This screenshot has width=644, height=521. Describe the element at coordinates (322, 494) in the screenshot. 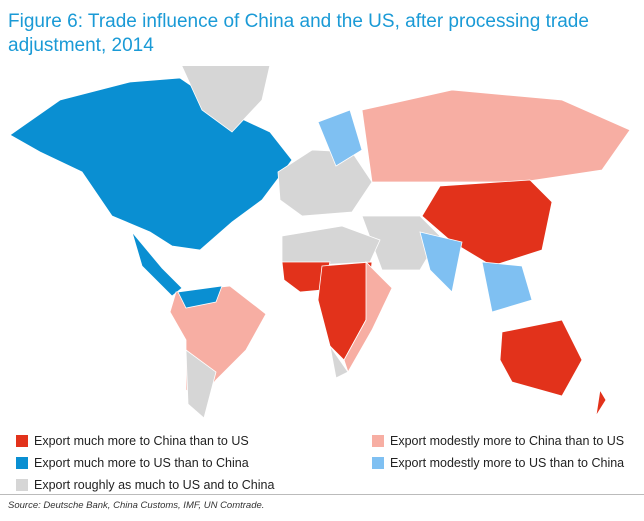

I see `divider` at that location.